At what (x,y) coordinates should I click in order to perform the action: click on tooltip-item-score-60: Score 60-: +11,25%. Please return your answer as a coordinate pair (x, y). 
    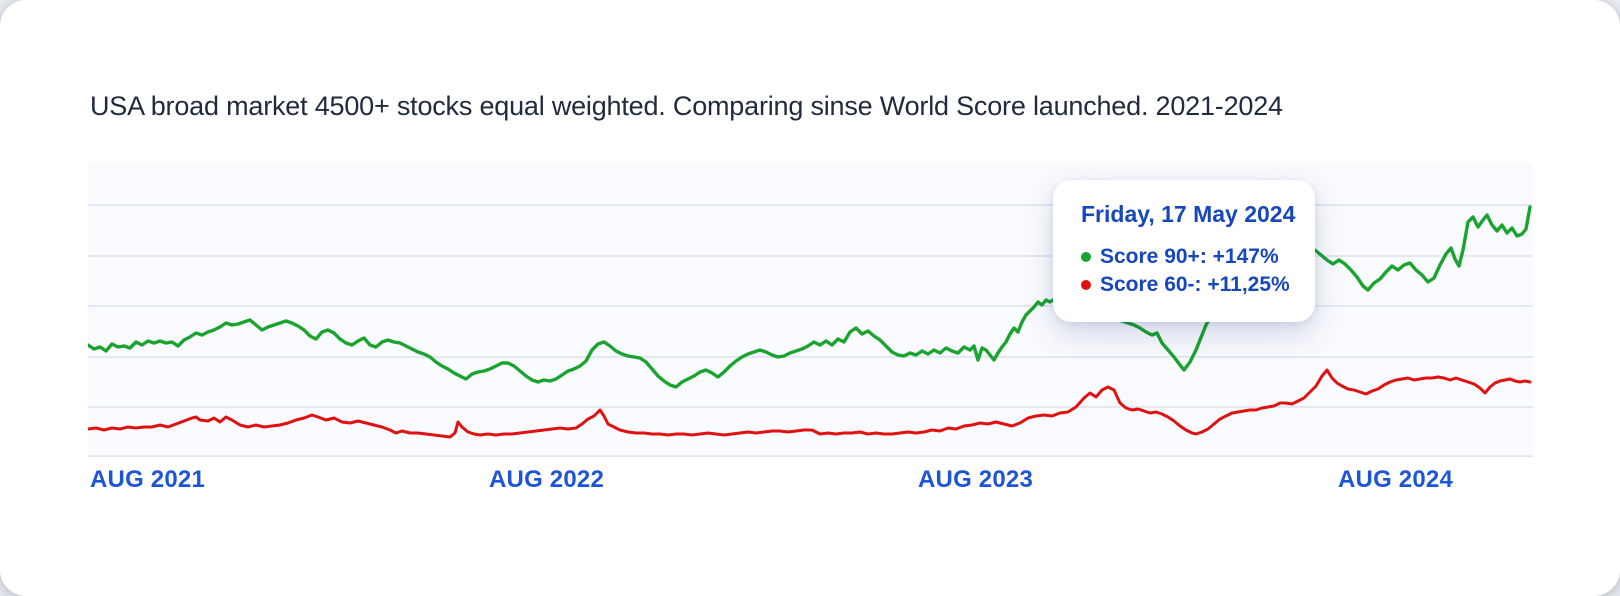
    Looking at the image, I should click on (1188, 285).